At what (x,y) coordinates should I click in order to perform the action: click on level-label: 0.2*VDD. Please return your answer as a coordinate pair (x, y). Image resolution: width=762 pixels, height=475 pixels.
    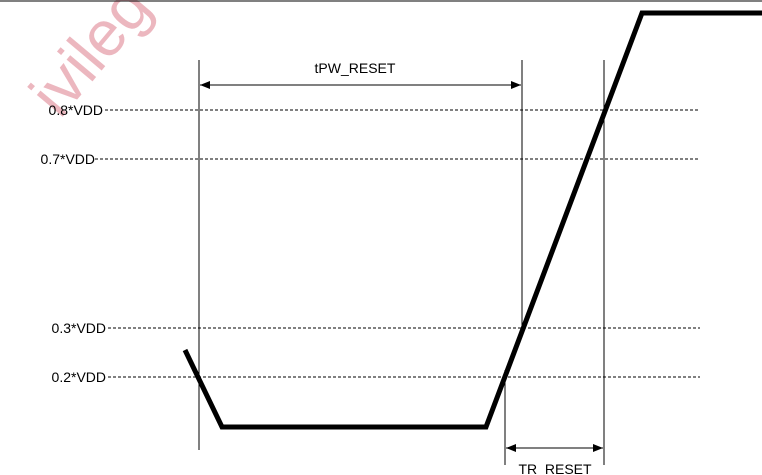
    Looking at the image, I should click on (79, 377).